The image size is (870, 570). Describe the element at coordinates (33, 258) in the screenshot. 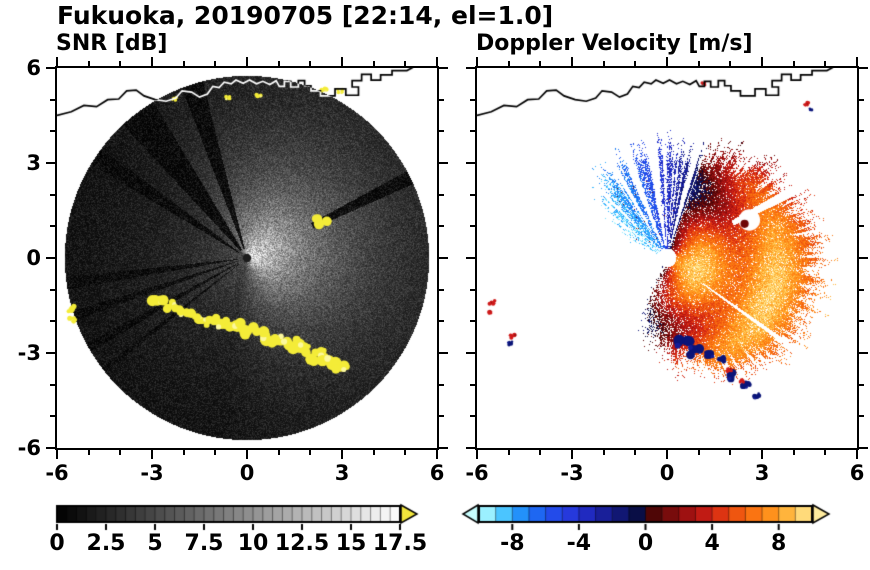

I see `y-tick-label: 0` at that location.